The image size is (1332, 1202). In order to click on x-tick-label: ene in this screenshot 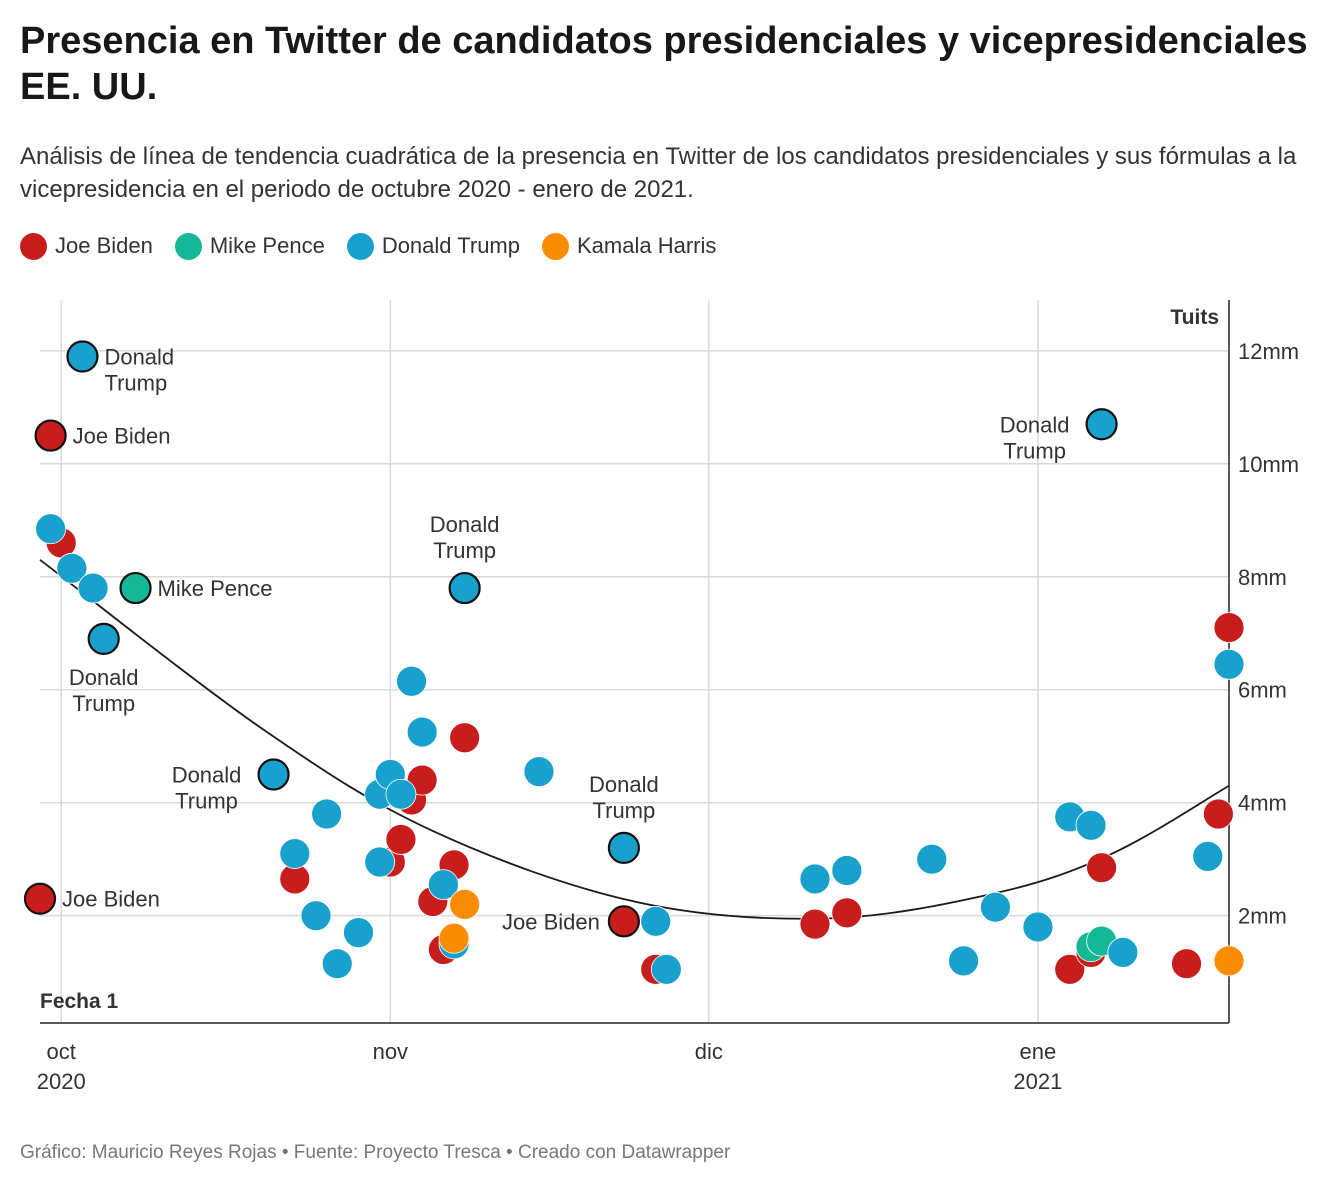, I will do `click(1038, 1051)`.